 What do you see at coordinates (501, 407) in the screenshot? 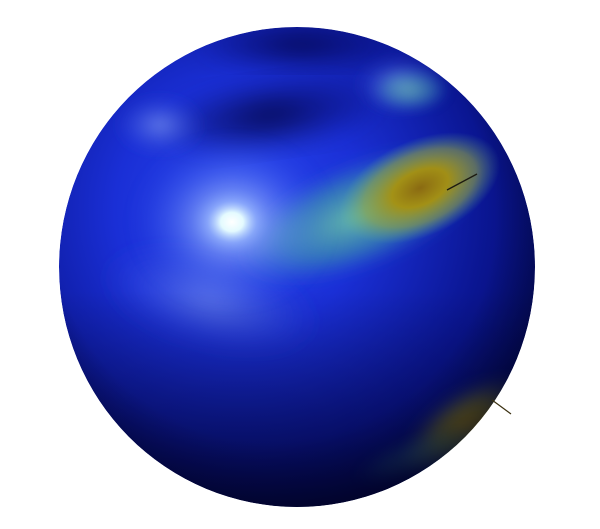
I see `surface-normal-line-lower` at bounding box center [501, 407].